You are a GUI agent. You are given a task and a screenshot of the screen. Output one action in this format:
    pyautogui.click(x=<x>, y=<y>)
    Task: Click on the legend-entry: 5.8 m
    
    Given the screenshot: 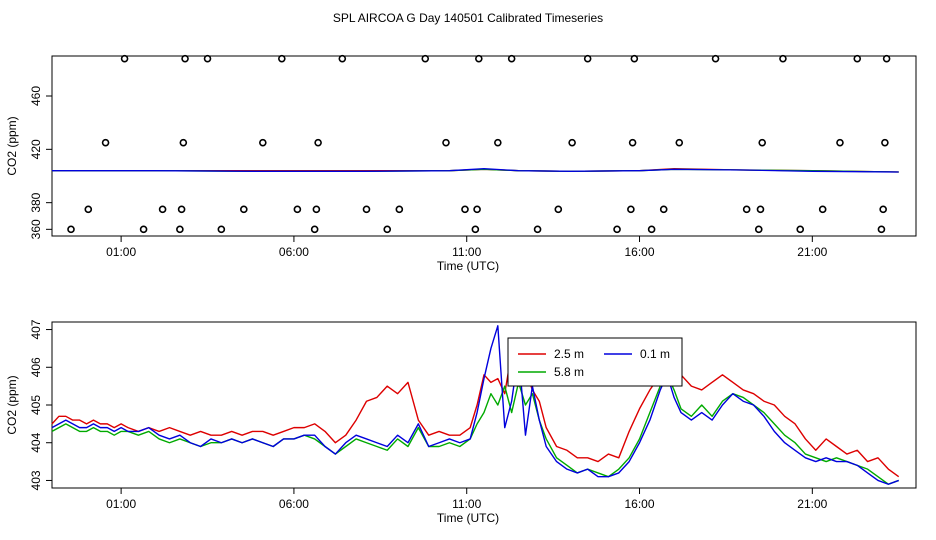 What is the action you would take?
    pyautogui.click(x=569, y=372)
    